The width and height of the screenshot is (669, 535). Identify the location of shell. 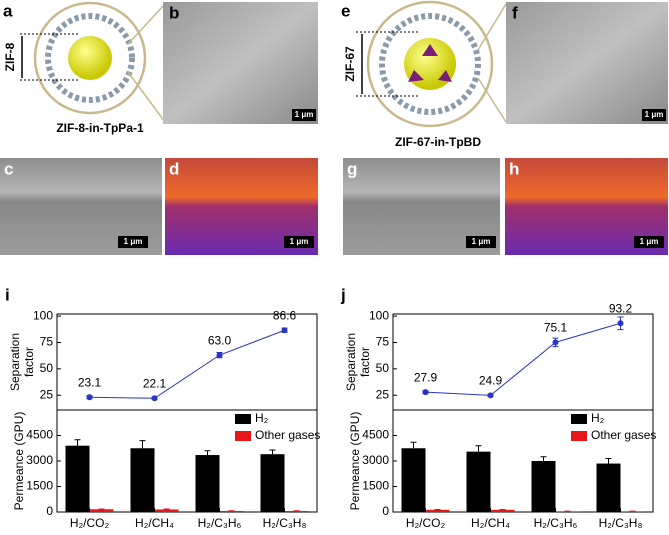
(430, 64).